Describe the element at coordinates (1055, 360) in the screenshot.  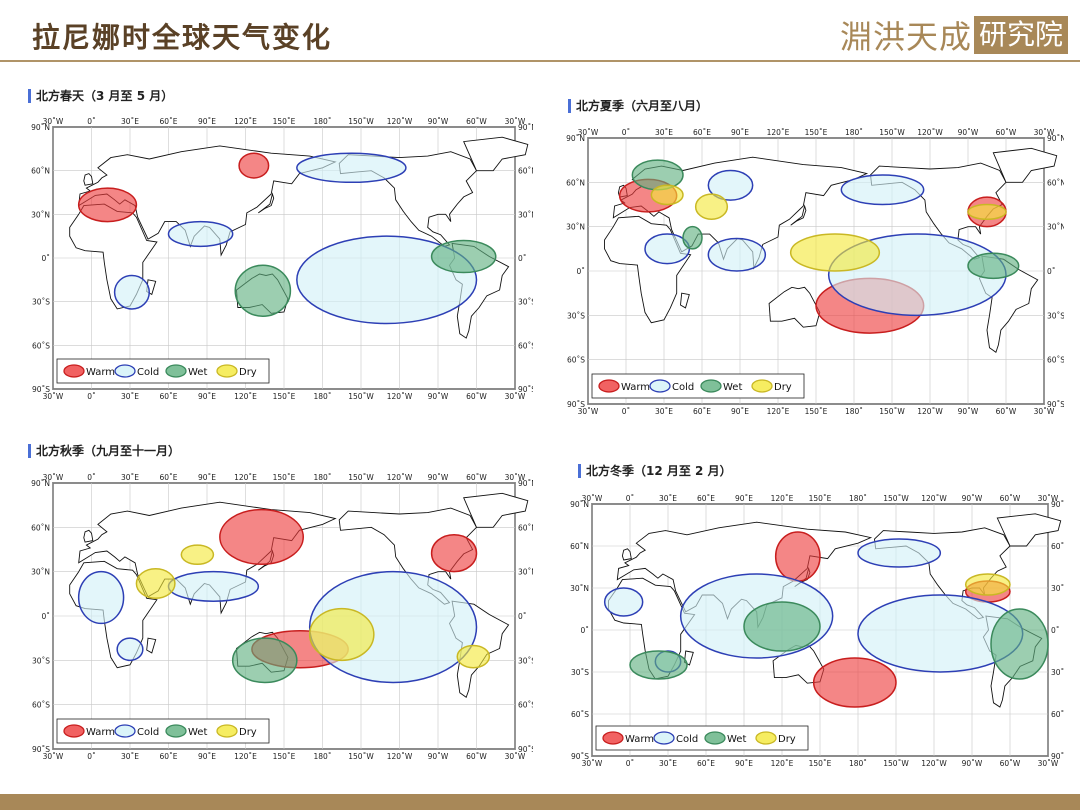
I see `lat-tick-label-right: 60˚S` at that location.